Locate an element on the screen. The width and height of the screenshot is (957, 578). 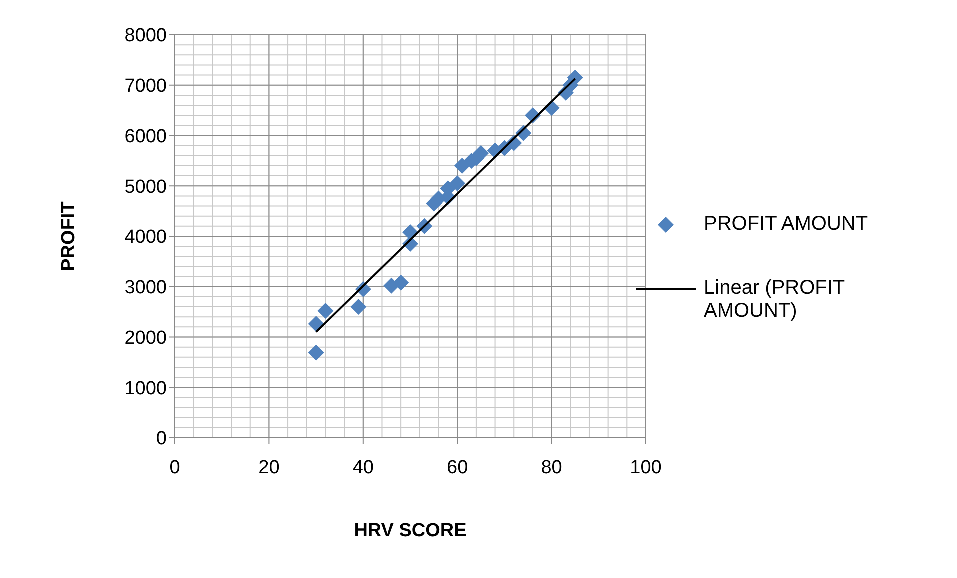
x-tick-label: 20 is located at coordinates (269, 467).